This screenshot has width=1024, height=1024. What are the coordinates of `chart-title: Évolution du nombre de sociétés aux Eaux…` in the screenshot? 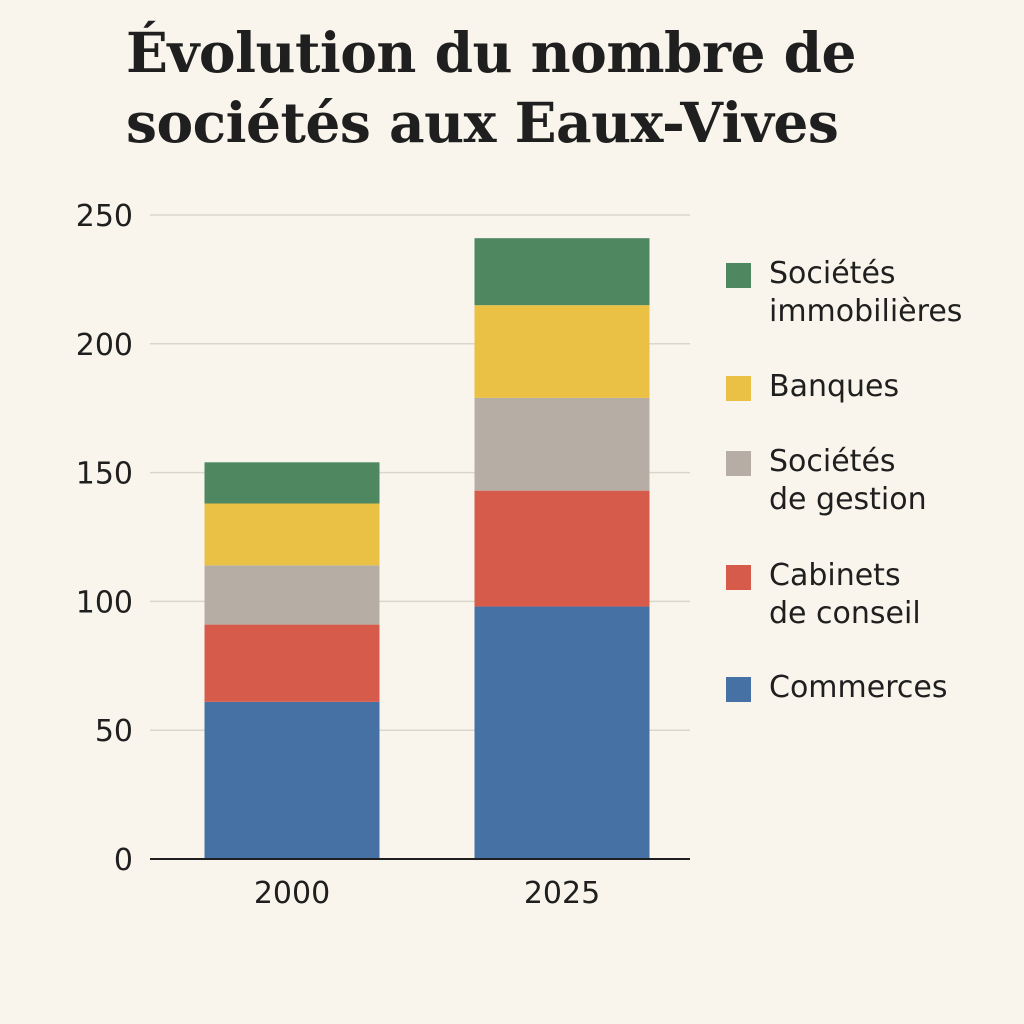 It's located at (491, 87).